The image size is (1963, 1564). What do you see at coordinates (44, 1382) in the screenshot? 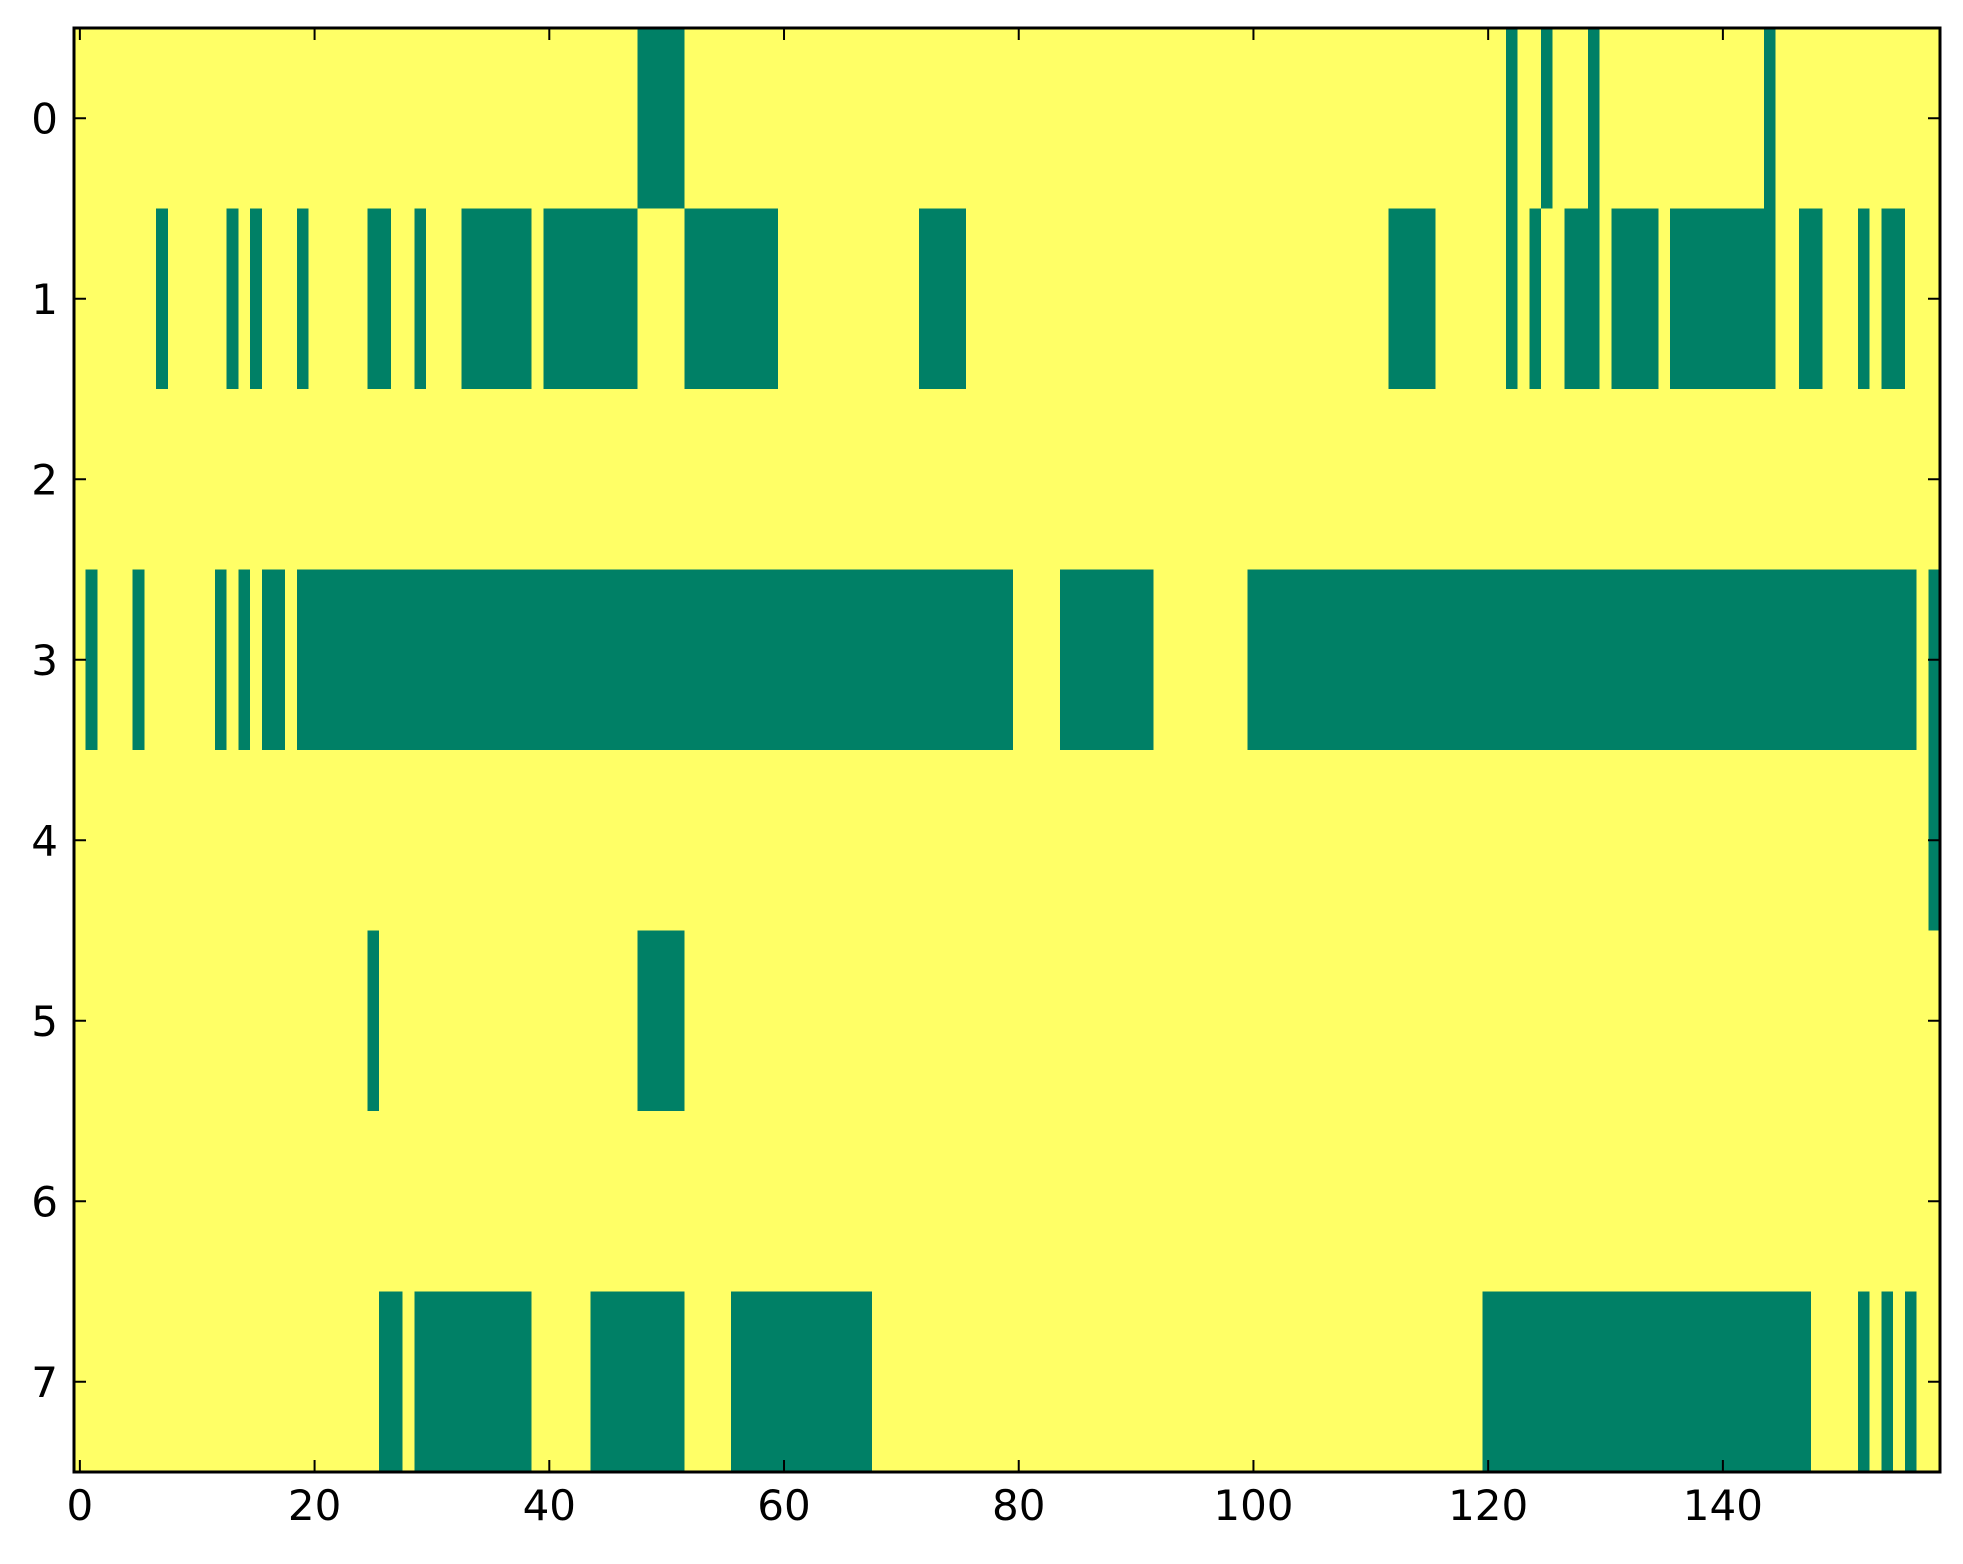
I see `y-tick-label: 7` at bounding box center [44, 1382].